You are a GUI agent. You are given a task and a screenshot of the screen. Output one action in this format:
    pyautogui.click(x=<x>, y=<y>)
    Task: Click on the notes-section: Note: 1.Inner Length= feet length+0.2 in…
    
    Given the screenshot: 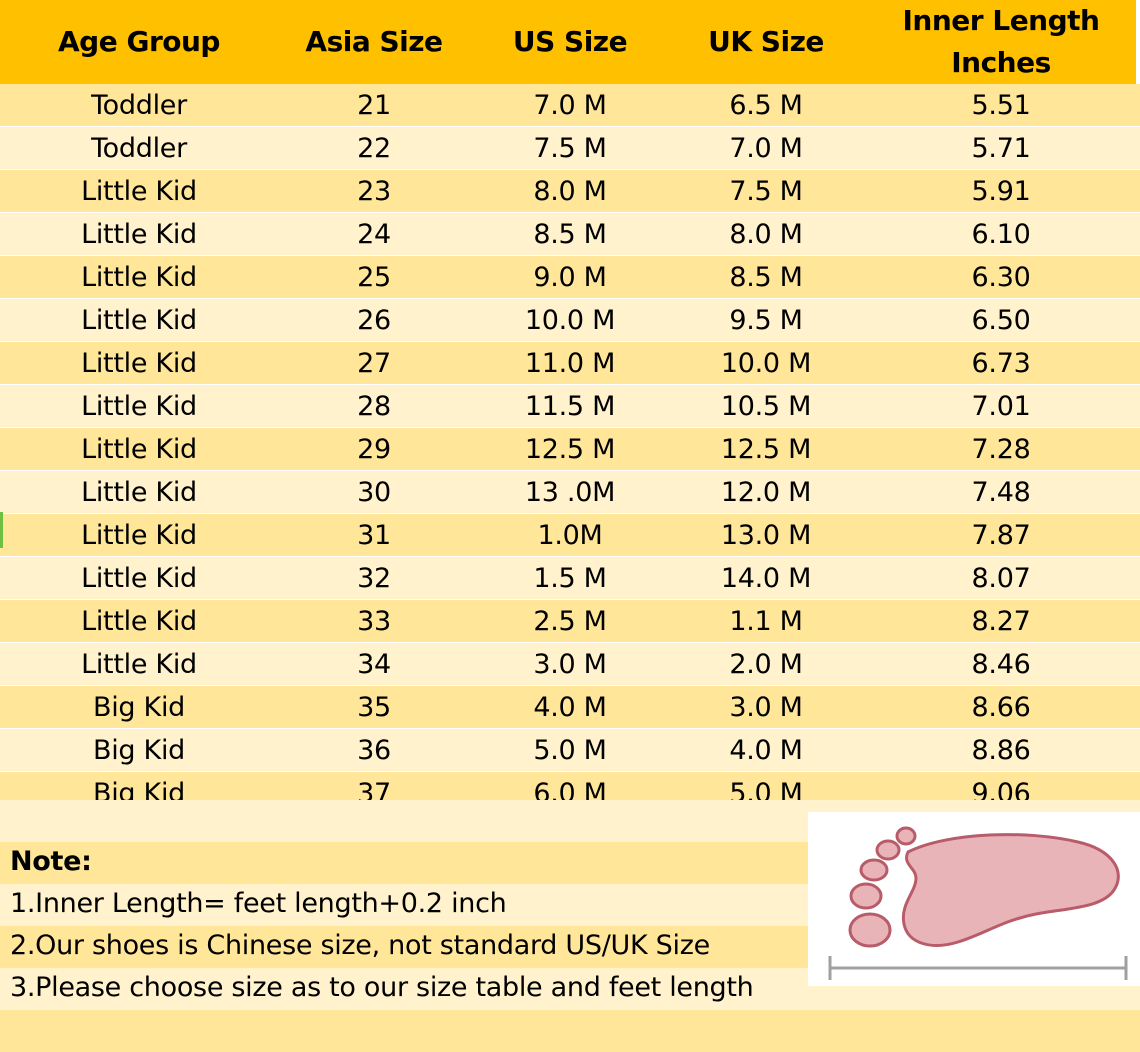 What is the action you would take?
    pyautogui.click(x=410, y=924)
    